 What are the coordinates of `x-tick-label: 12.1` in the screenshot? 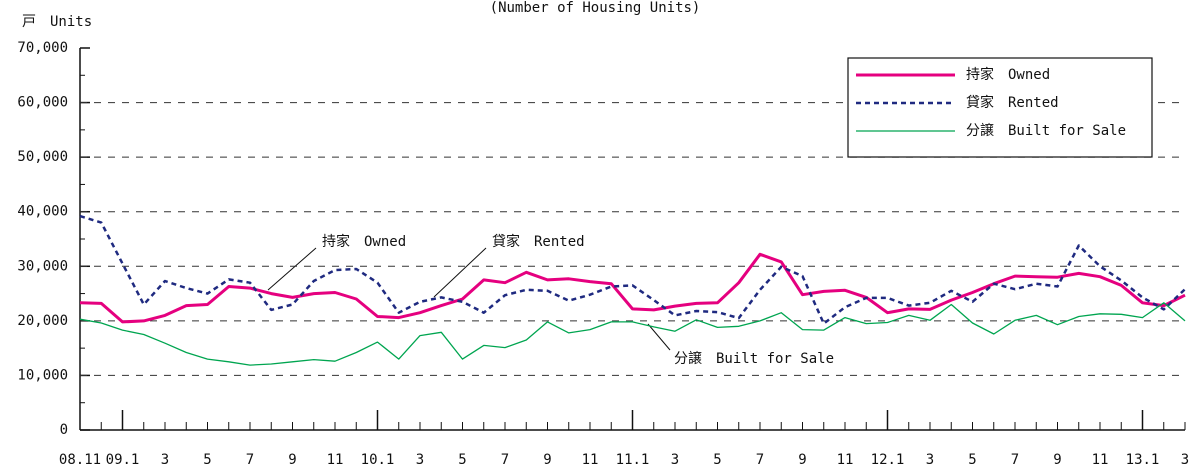 It's located at (888, 460).